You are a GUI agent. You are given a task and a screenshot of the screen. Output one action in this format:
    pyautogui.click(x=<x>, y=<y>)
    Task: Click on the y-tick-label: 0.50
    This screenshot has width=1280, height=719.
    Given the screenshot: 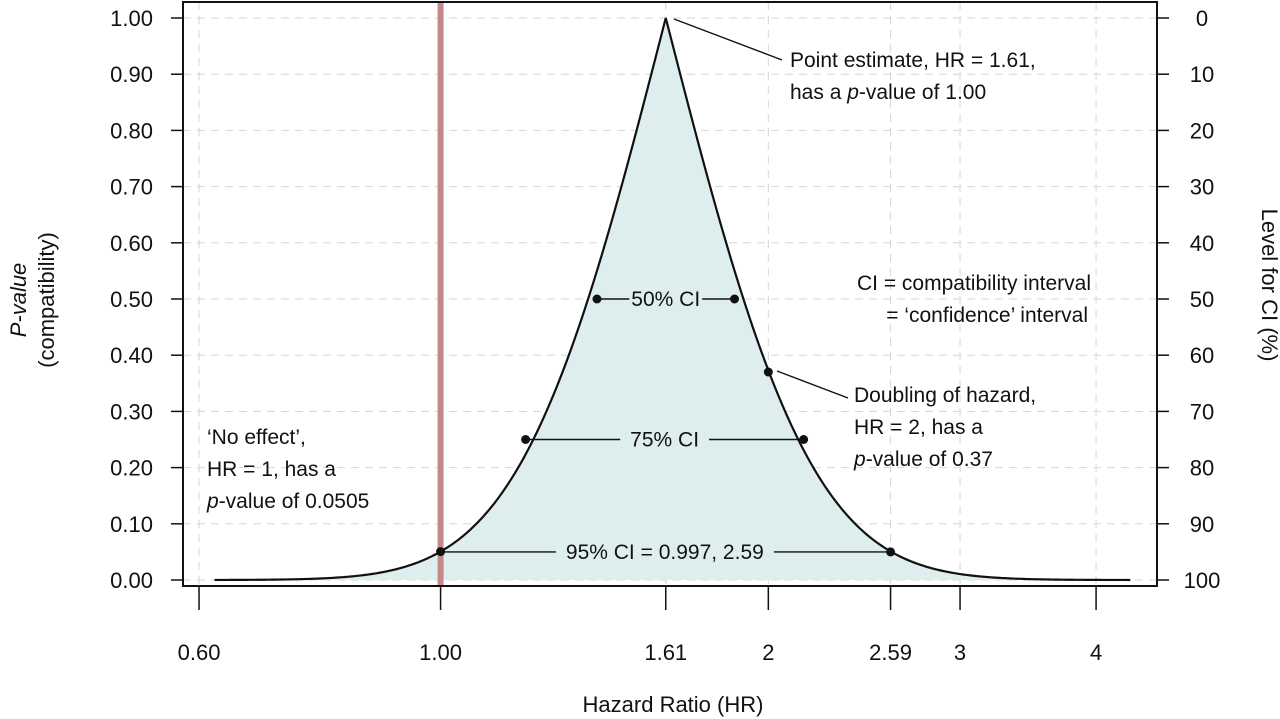 What is the action you would take?
    pyautogui.click(x=131, y=299)
    